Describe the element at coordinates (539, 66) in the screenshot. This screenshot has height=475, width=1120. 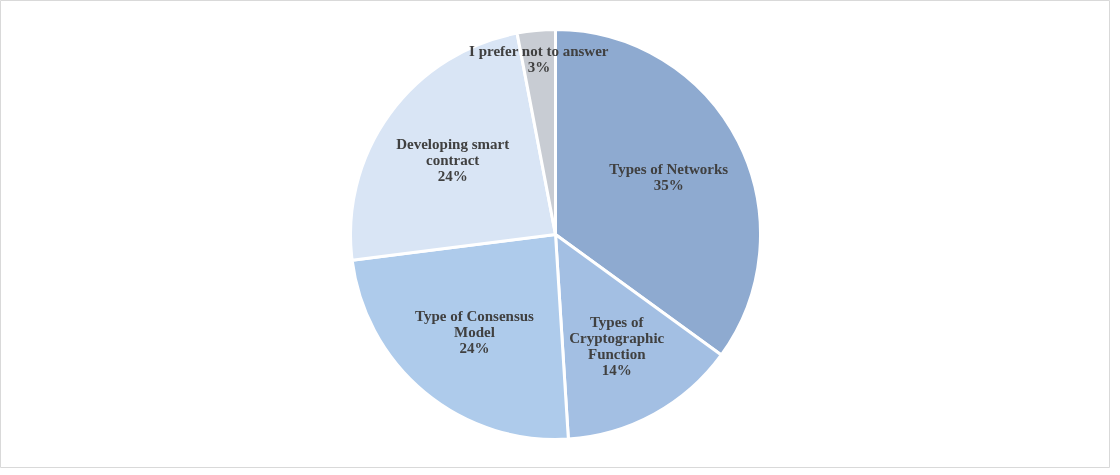
I see `data-label: 3%` at that location.